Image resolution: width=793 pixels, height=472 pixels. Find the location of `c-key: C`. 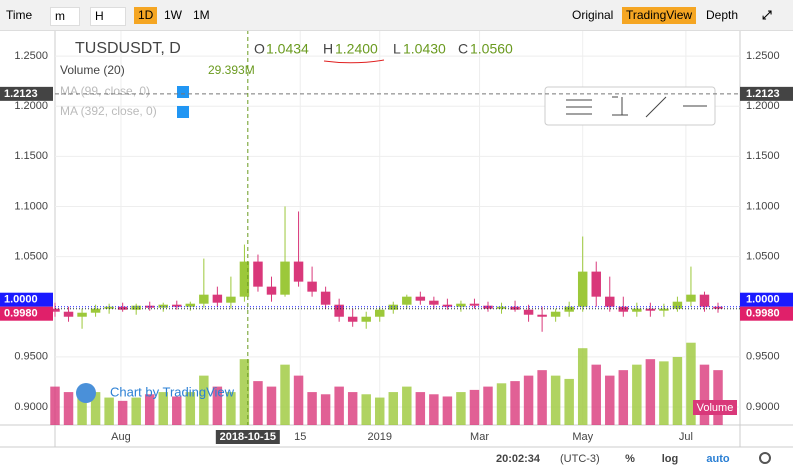

c-key: C is located at coordinates (463, 49).